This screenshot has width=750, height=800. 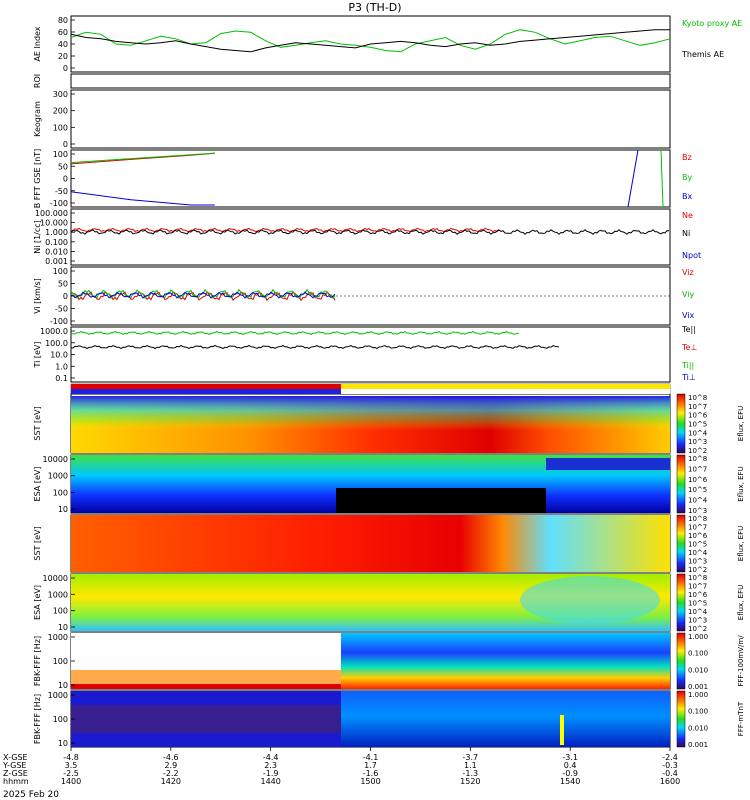 I want to click on colorbar-tick: 10^6, so click(x=698, y=536).